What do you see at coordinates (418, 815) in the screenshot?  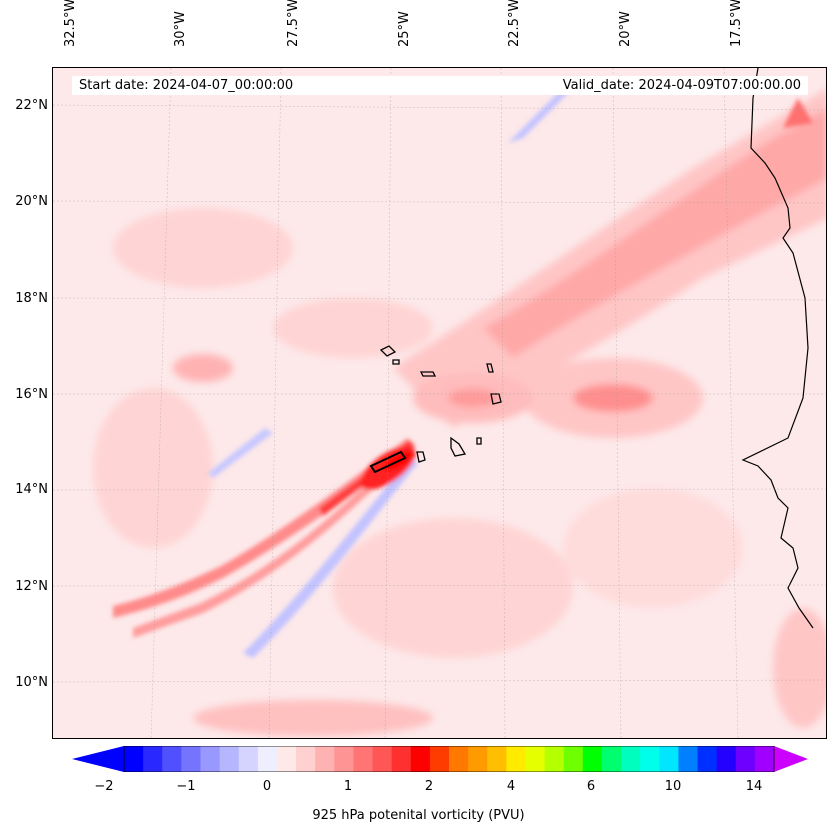 I see `colorbar-label: 925 hPa potenital vorticity (PVU)` at bounding box center [418, 815].